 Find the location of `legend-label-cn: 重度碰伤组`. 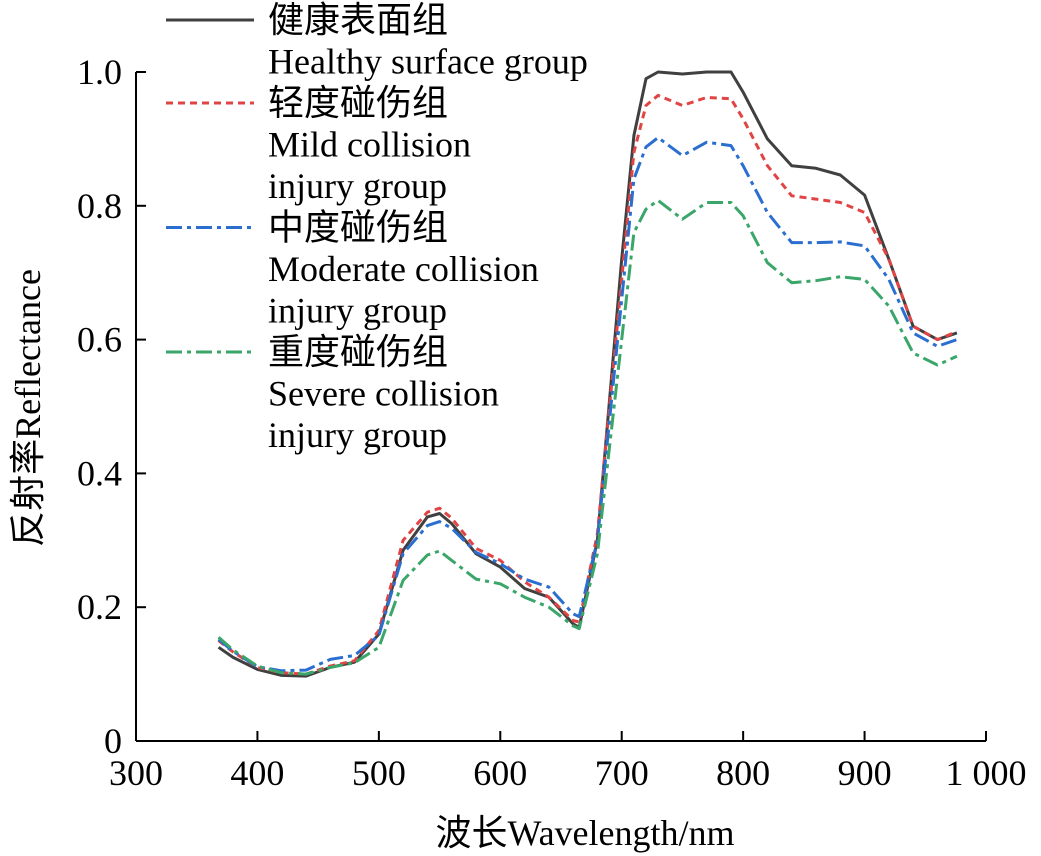

legend-label-cn: 重度碰伤组 is located at coordinates (358, 352).